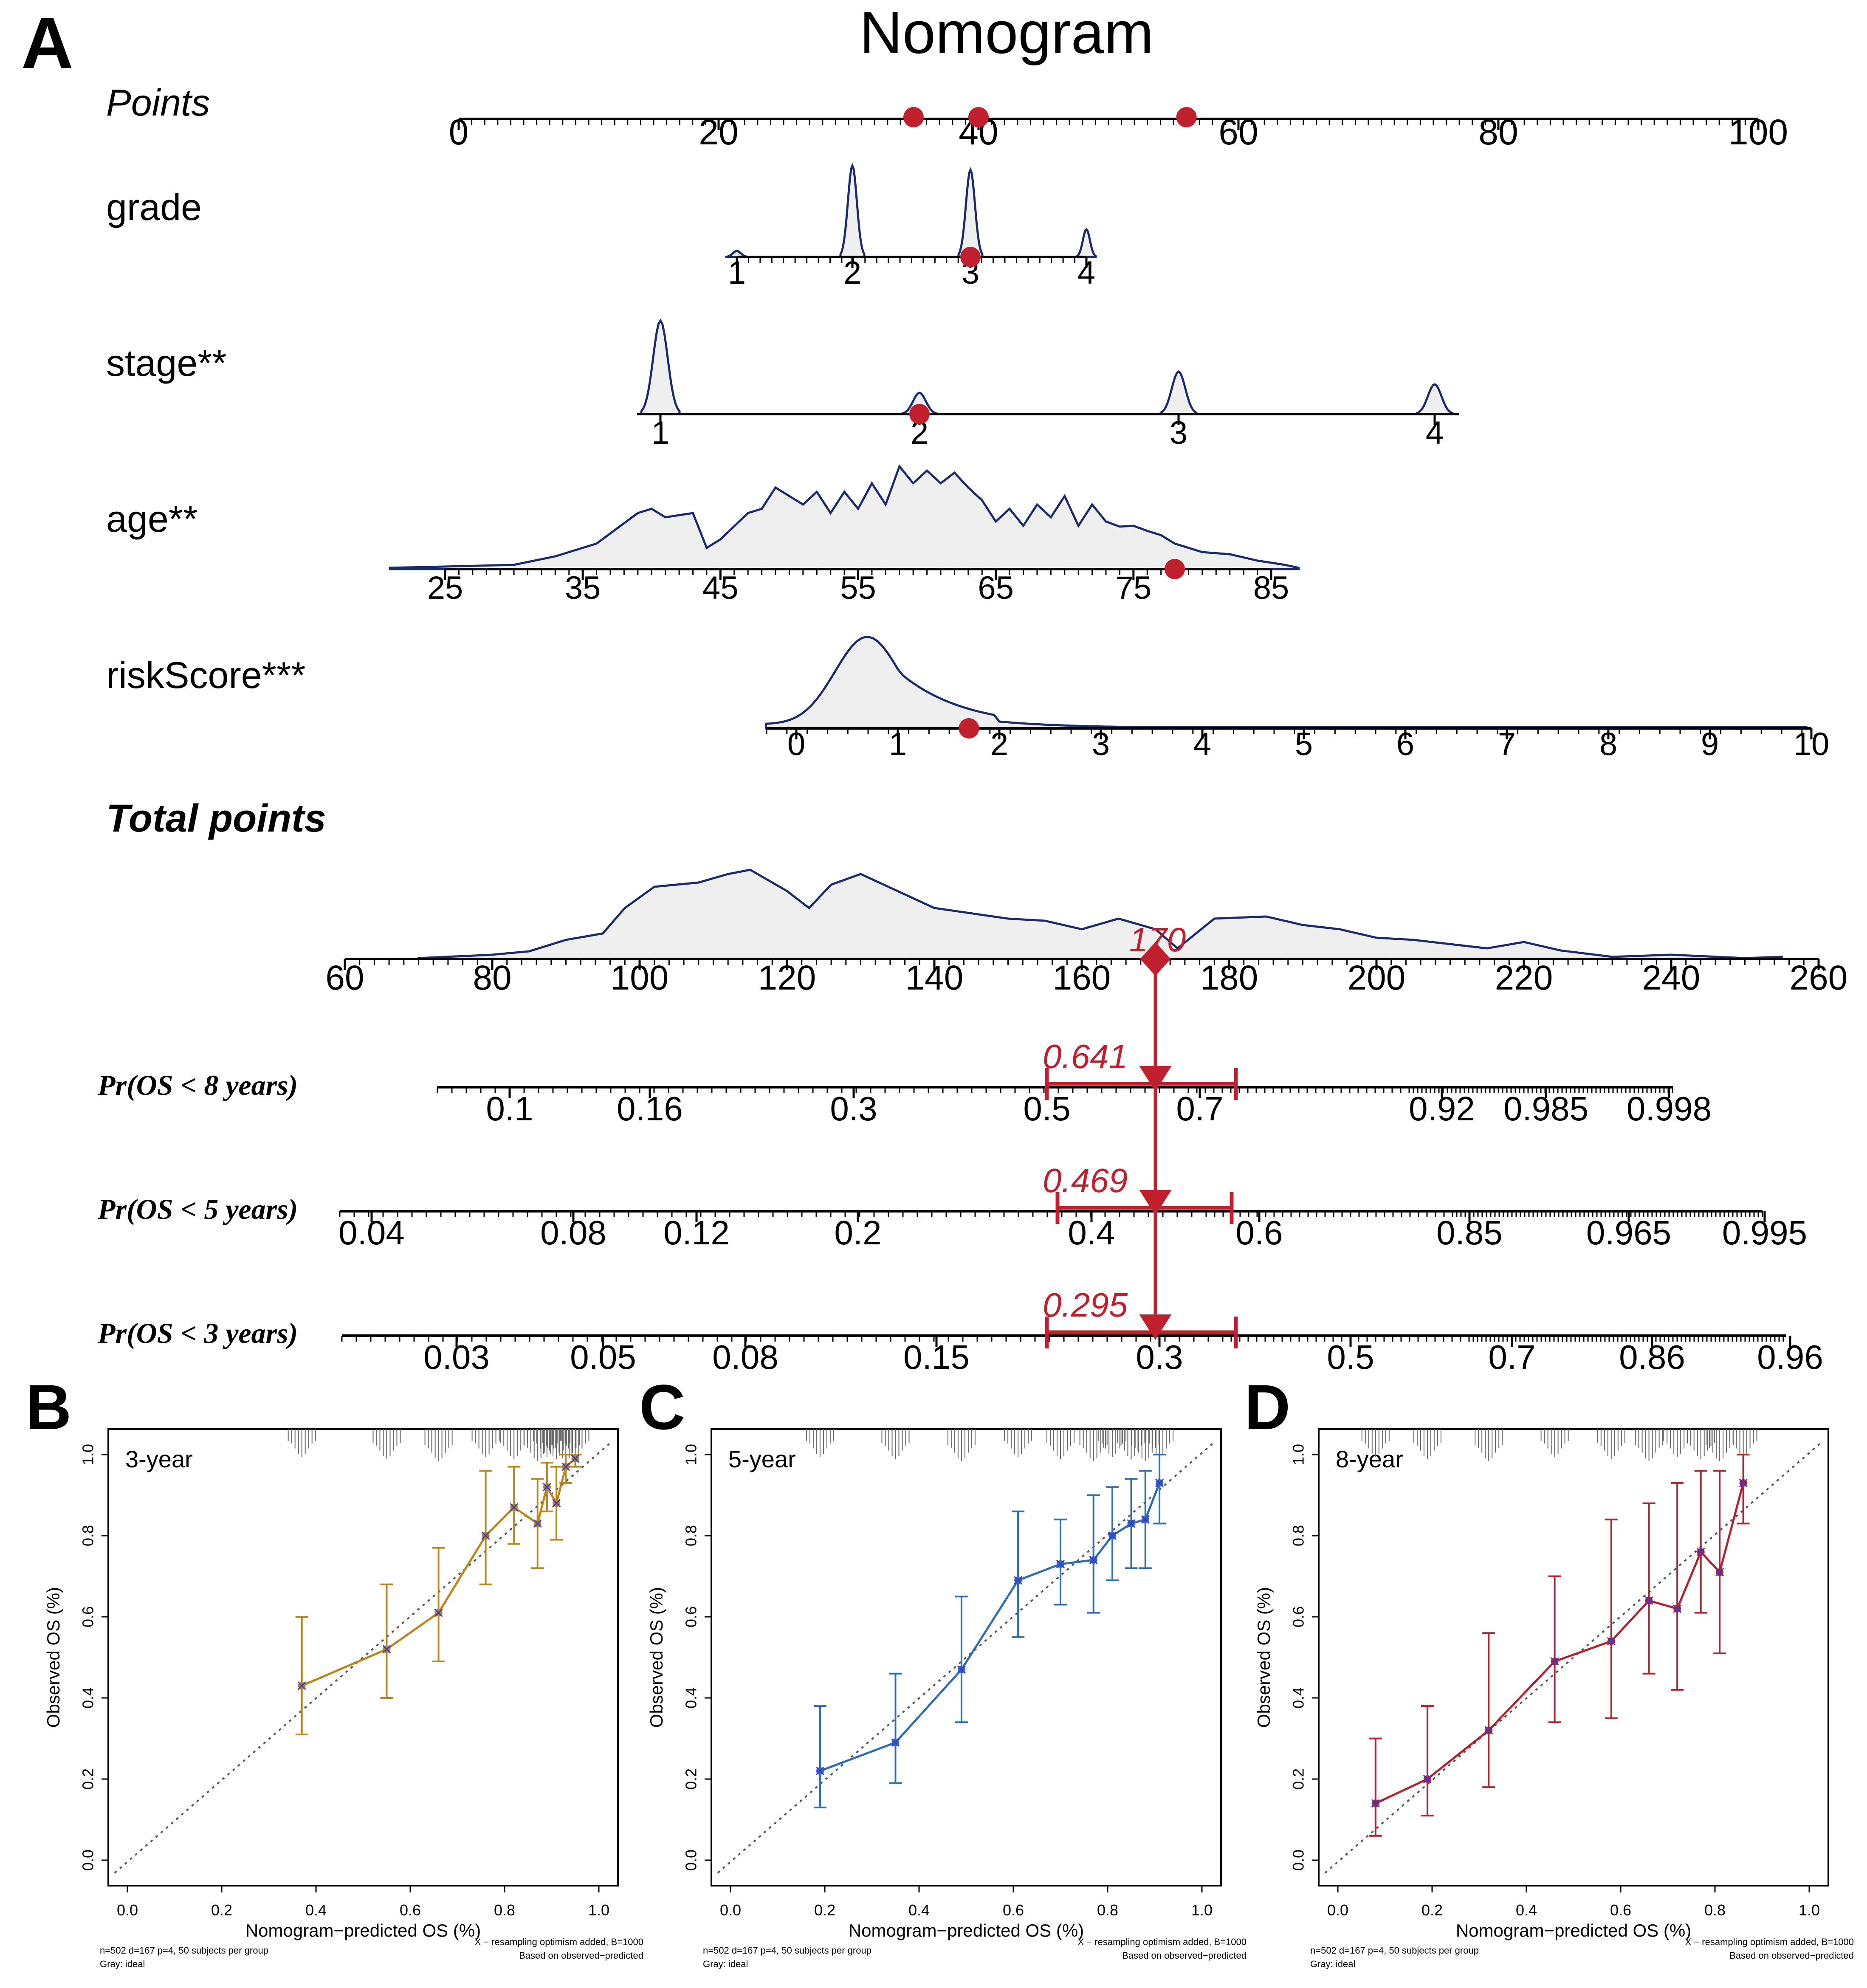 The image size is (1867, 1988). Describe the element at coordinates (1369, 1459) in the screenshot. I see `inset-label: 8-year` at that location.